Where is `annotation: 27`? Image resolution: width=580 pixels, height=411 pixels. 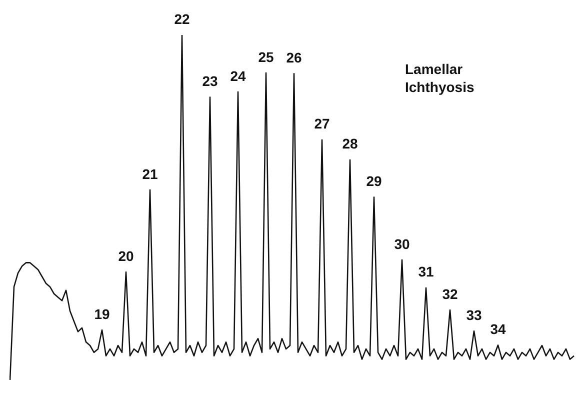 annotation: 27 is located at coordinates (322, 124).